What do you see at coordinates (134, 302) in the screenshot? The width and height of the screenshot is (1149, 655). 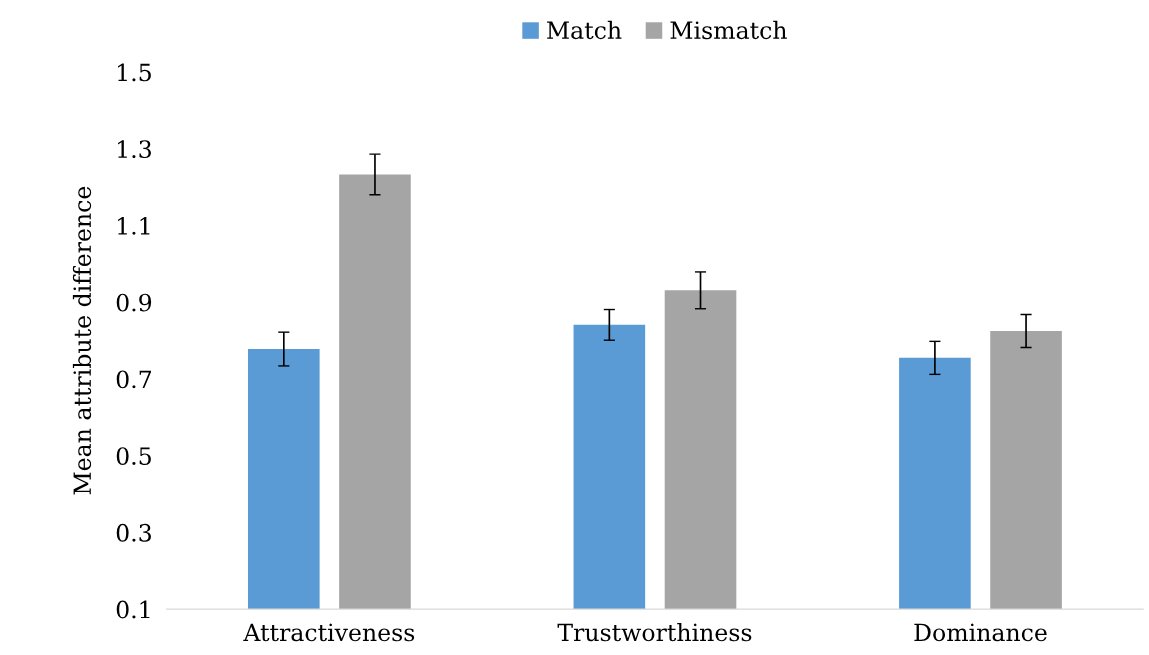 I see `y-tick-label: 0.9` at bounding box center [134, 302].